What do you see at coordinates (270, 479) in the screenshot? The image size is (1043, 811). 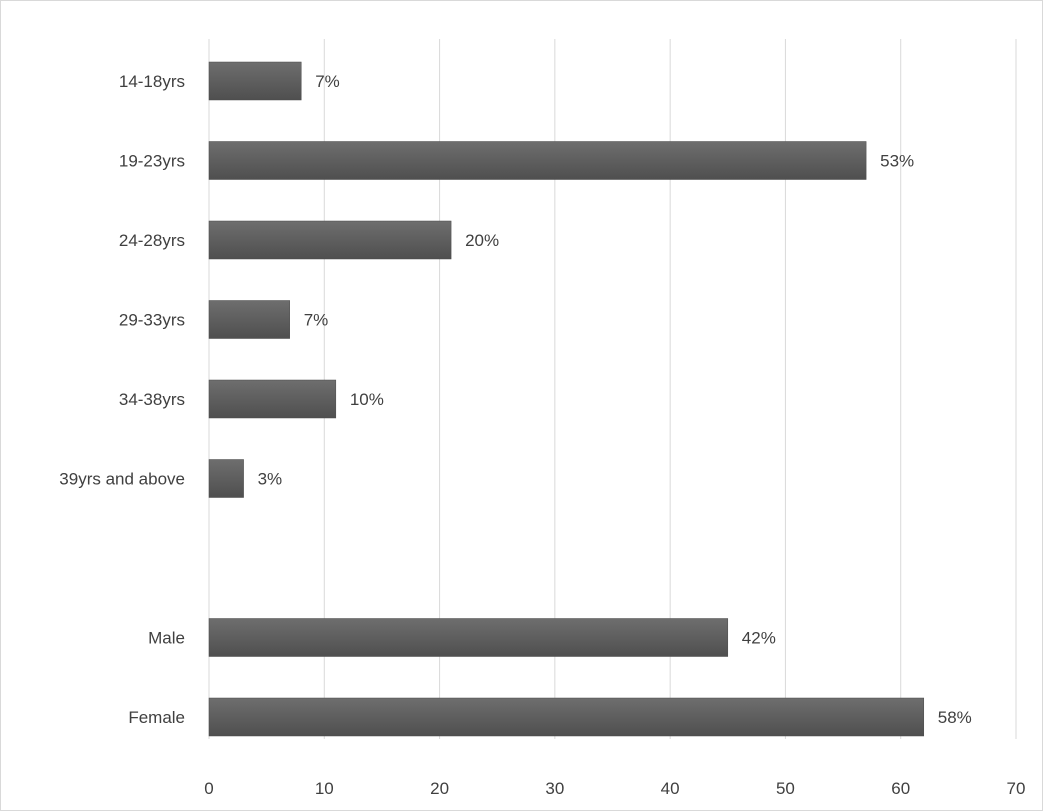 I see `data-label: 3%` at bounding box center [270, 479].